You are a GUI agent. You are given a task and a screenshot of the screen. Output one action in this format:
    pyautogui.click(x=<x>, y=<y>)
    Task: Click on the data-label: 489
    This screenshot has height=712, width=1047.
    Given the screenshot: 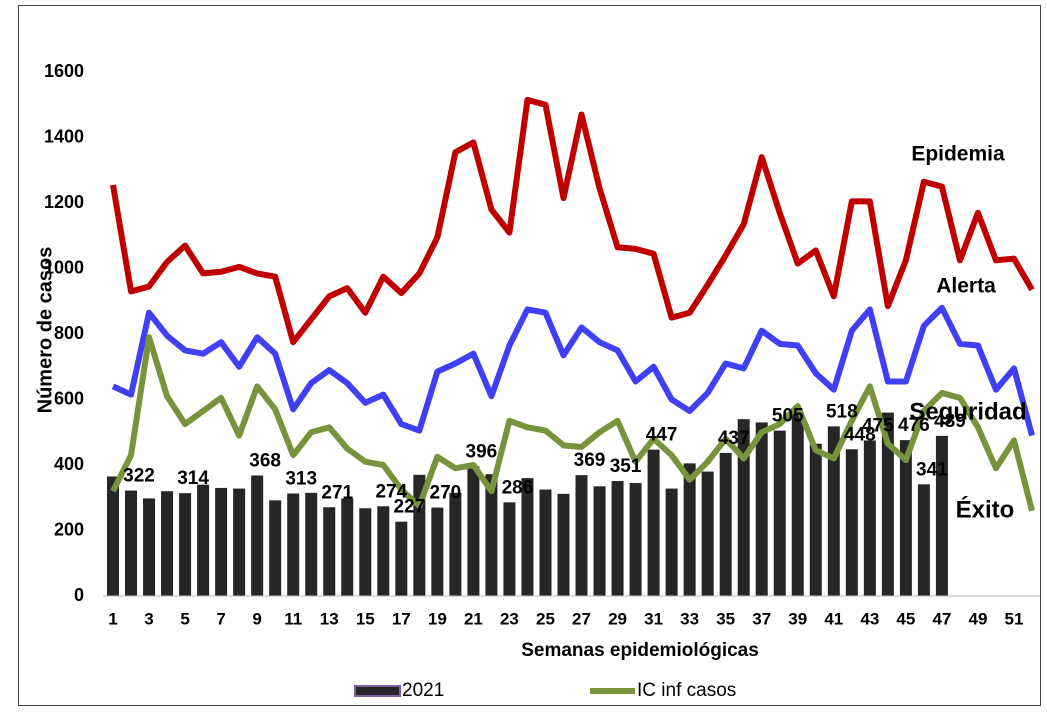 What is the action you would take?
    pyautogui.click(x=950, y=421)
    